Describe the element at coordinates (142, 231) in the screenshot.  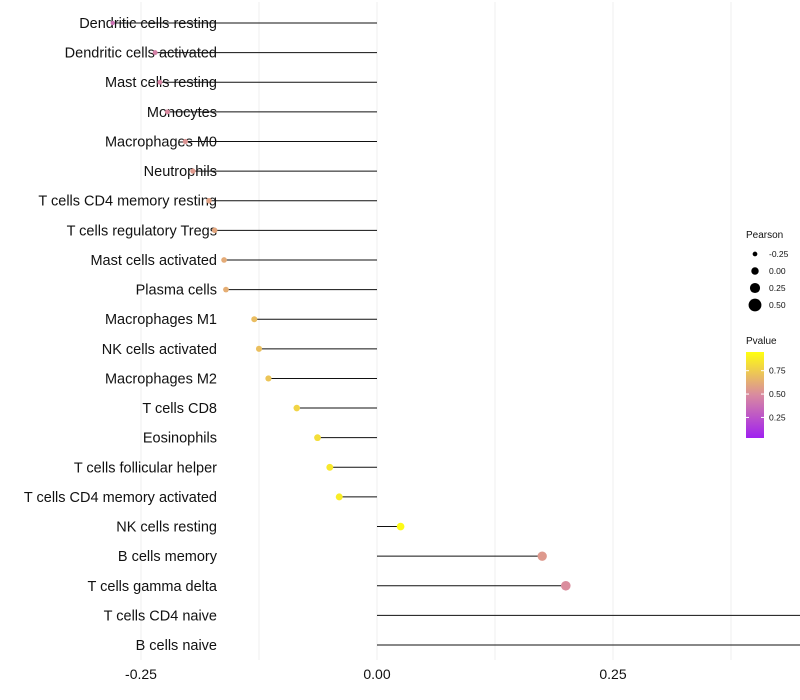
I see `category-label: T cells regulatory Tregs` at that location.